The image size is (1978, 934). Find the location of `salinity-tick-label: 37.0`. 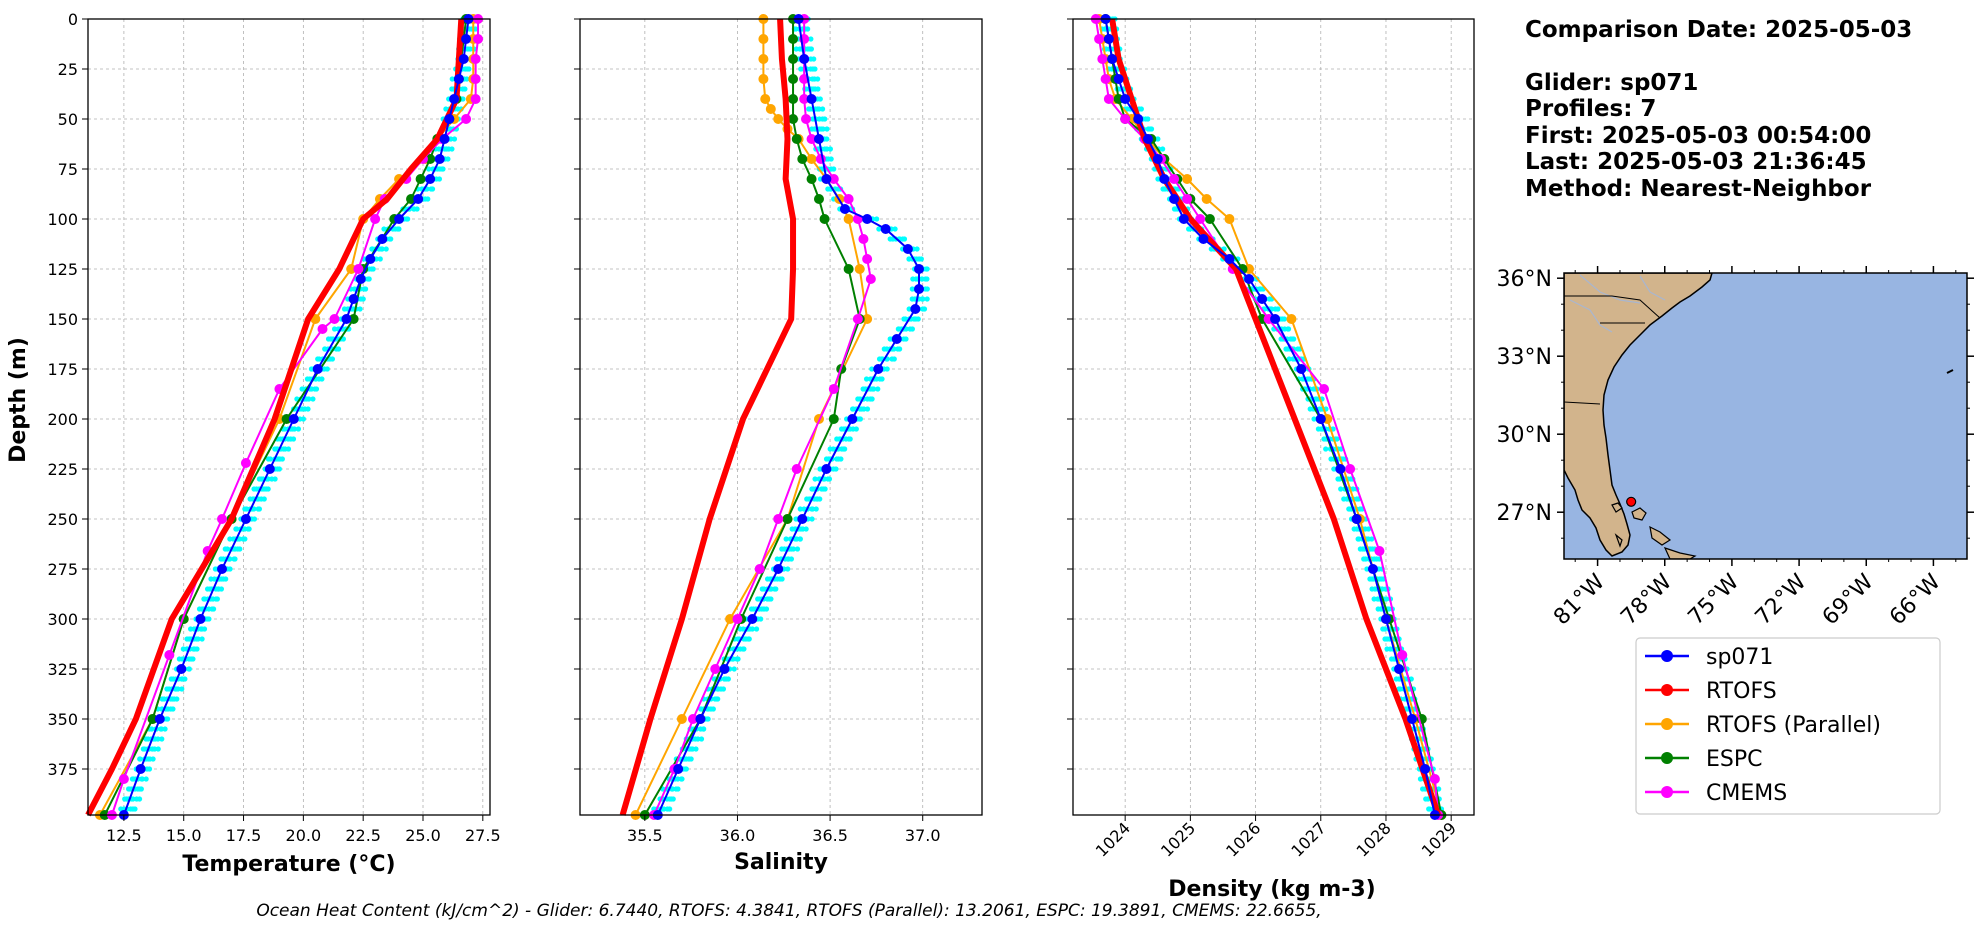

salinity-tick-label: 37.0 is located at coordinates (923, 835).